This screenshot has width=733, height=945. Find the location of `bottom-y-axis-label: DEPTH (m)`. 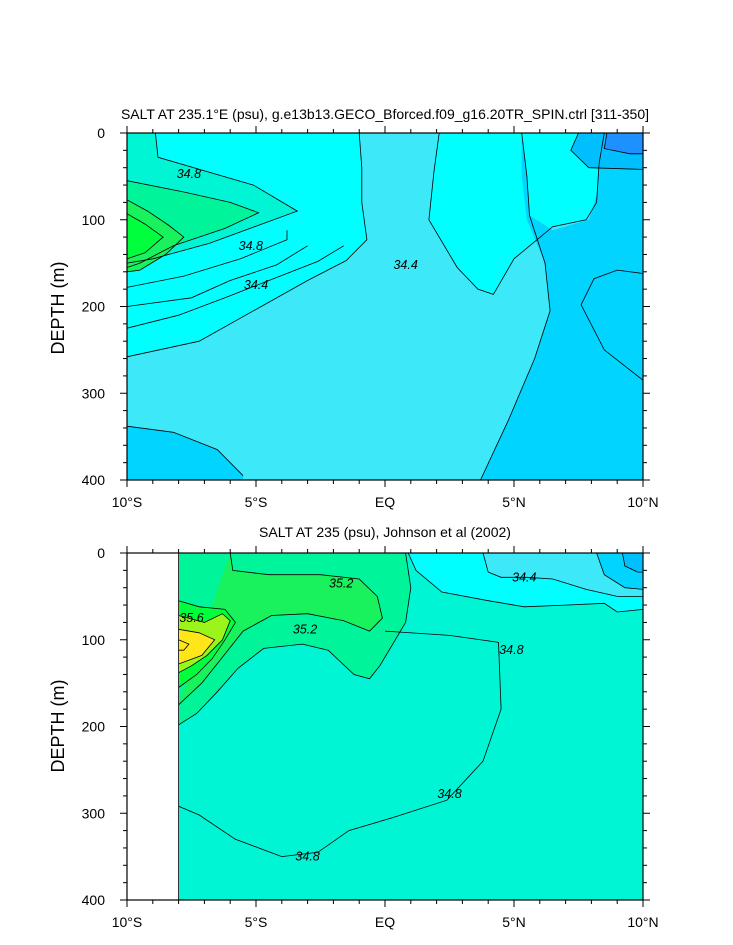

bottom-y-axis-label: DEPTH (m) is located at coordinates (58, 726).